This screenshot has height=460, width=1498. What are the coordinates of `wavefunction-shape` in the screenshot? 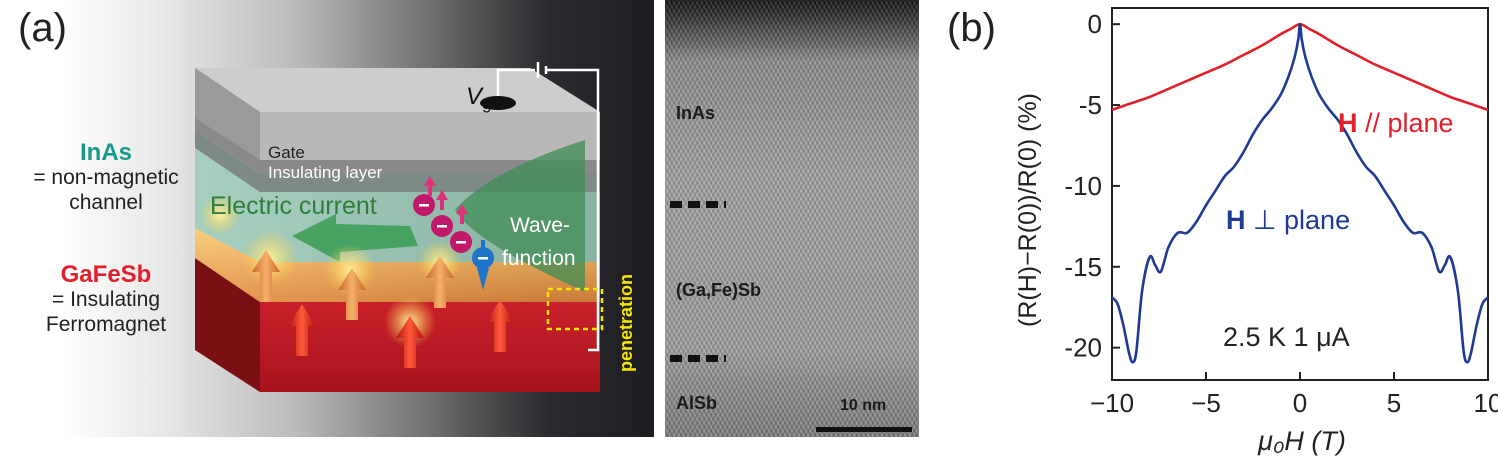 It's located at (520, 216).